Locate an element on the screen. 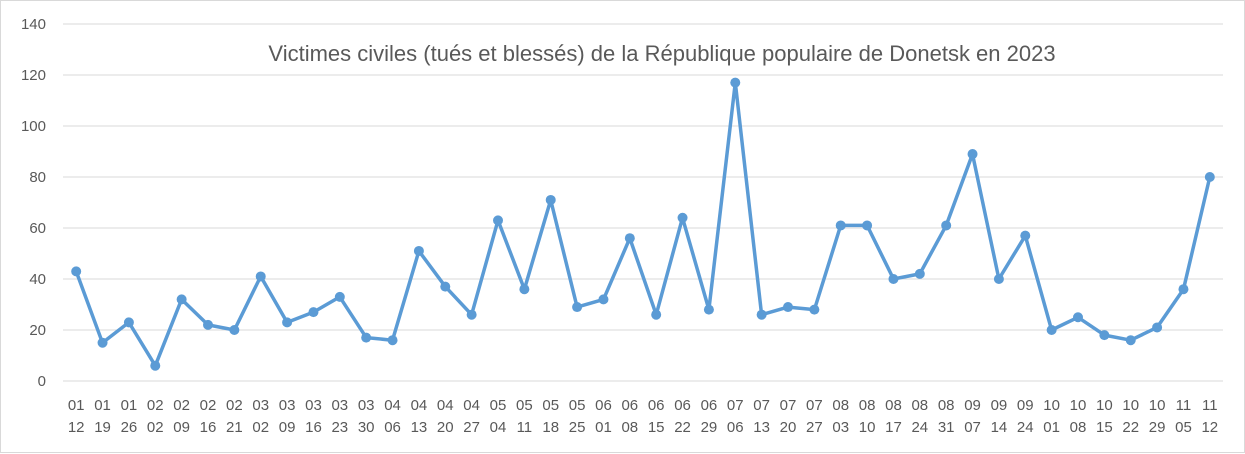  x-tick-label-day: 08 is located at coordinates (1078, 427).